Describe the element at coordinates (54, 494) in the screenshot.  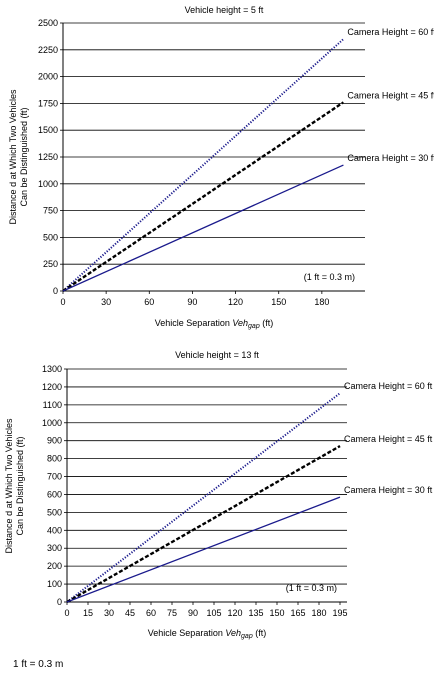
I see `y-tick-label: 600` at that location.